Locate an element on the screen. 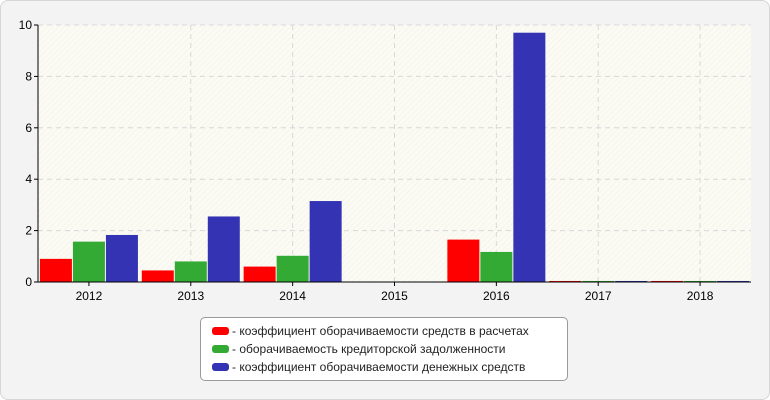  x-tick-label: 2016 is located at coordinates (496, 296).